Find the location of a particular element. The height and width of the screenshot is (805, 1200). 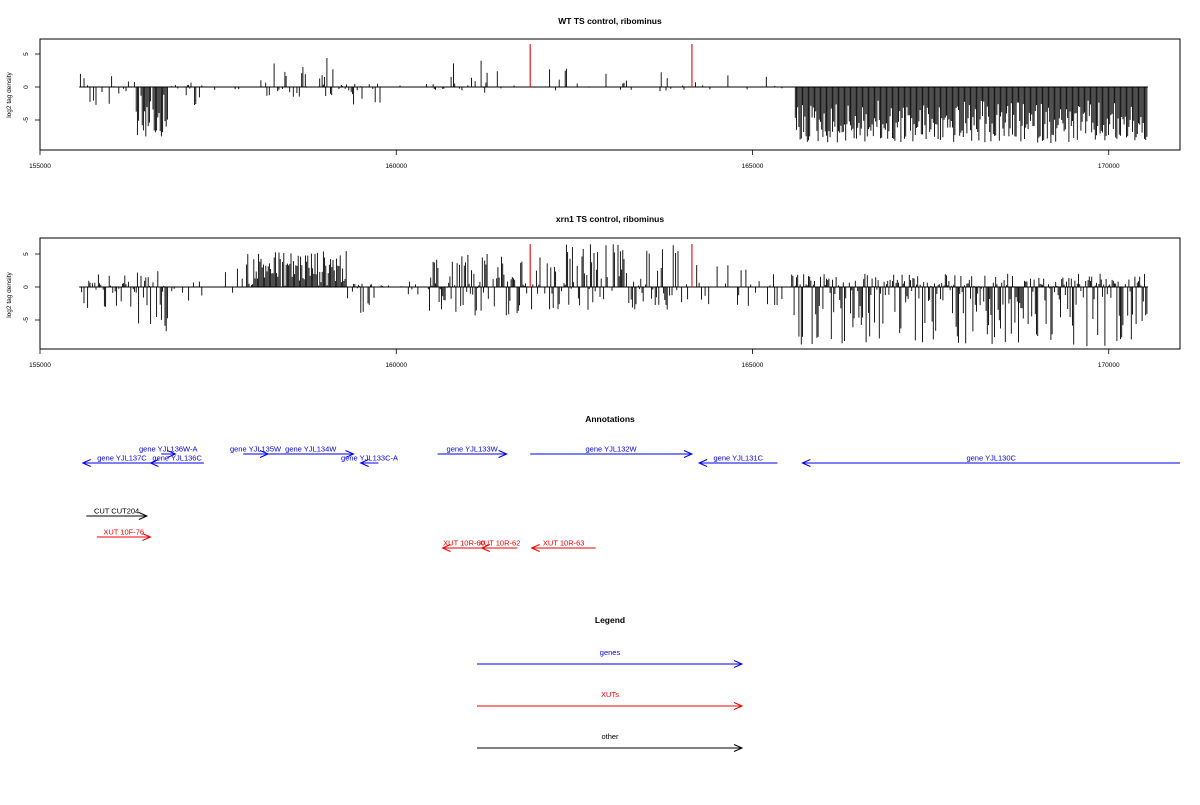

gene-label: gene YJL133W is located at coordinates (473, 449).